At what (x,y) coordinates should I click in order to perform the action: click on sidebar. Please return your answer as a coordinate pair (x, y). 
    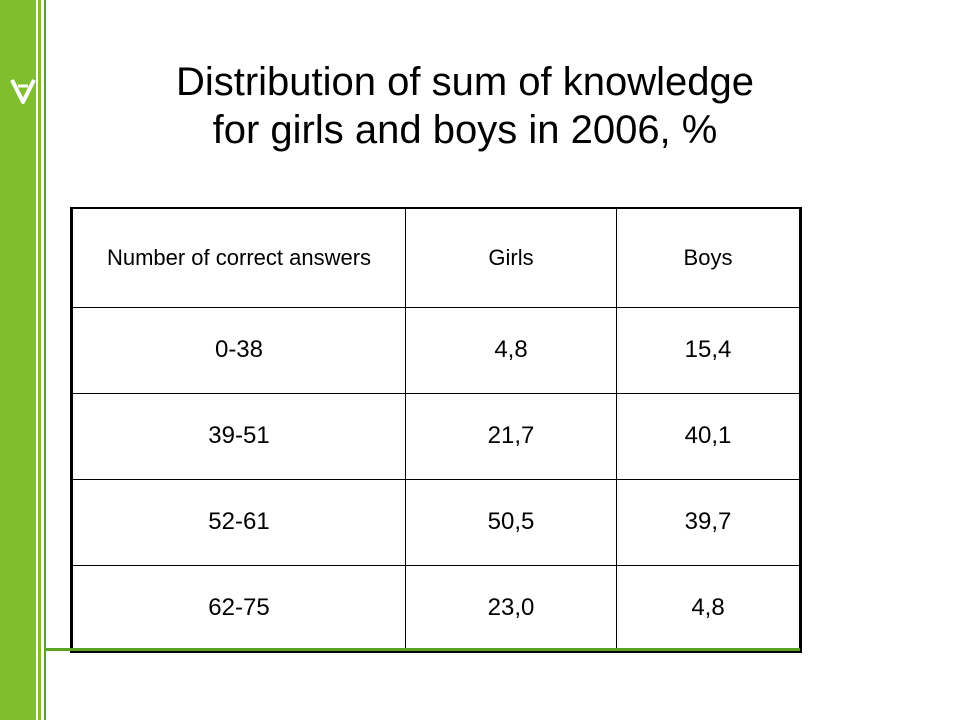
    Looking at the image, I should click on (23, 360).